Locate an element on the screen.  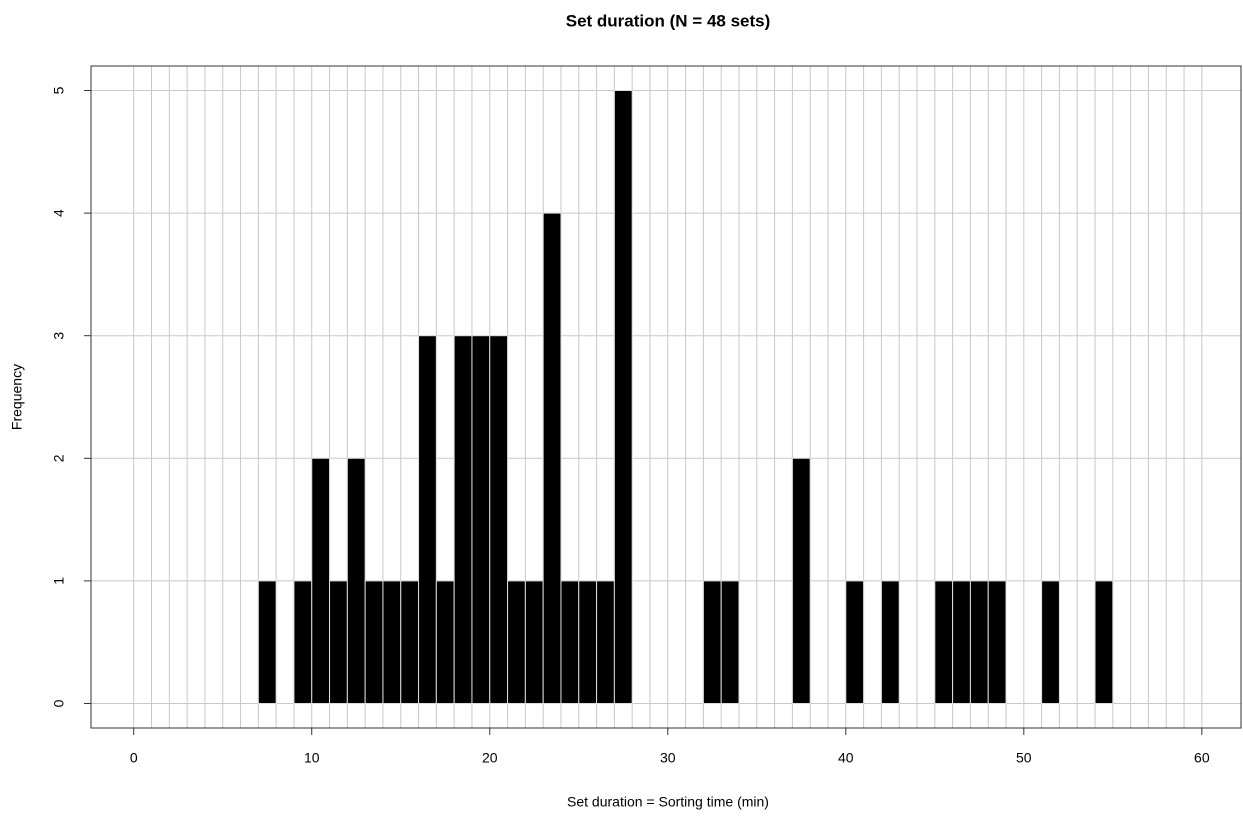
x-tick-label: 10 is located at coordinates (312, 758).